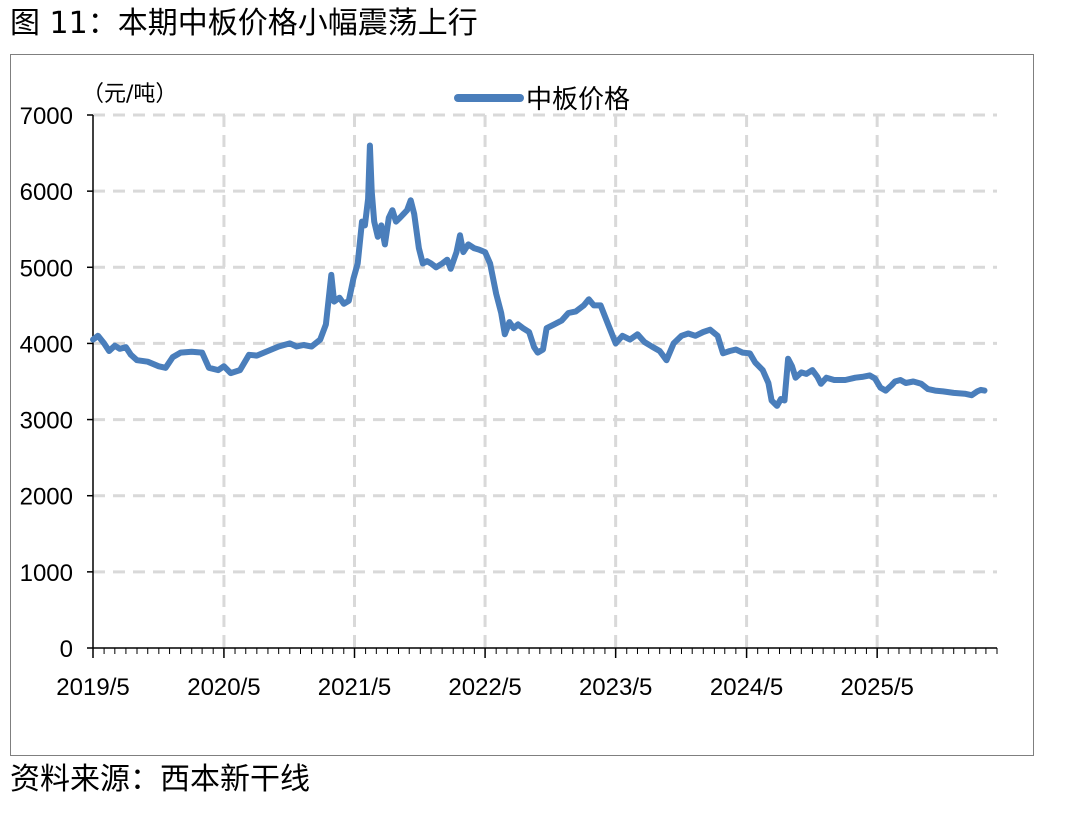 Image resolution: width=1070 pixels, height=820 pixels. Describe the element at coordinates (578, 100) in the screenshot. I see `legend-label: 中板价格` at that location.